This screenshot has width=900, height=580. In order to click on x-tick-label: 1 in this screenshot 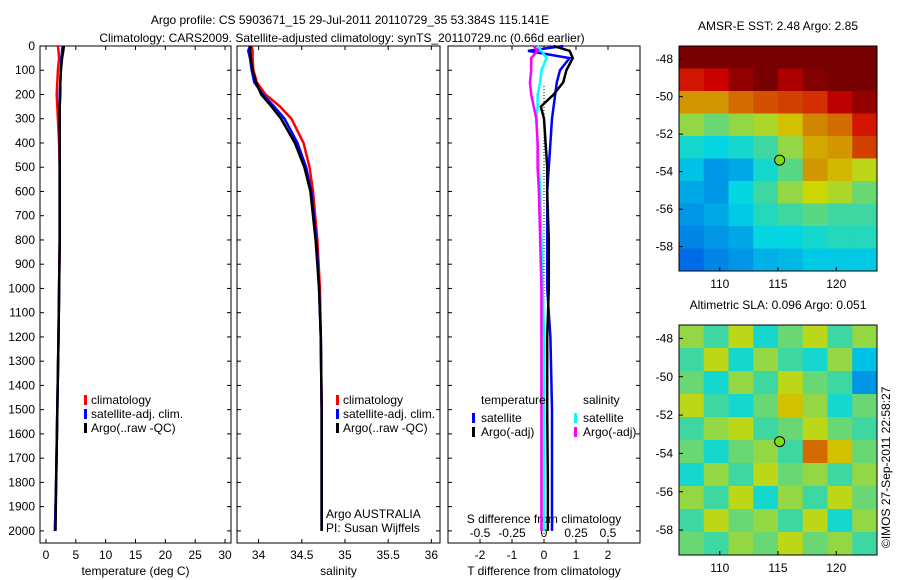, I will do `click(576, 555)`.